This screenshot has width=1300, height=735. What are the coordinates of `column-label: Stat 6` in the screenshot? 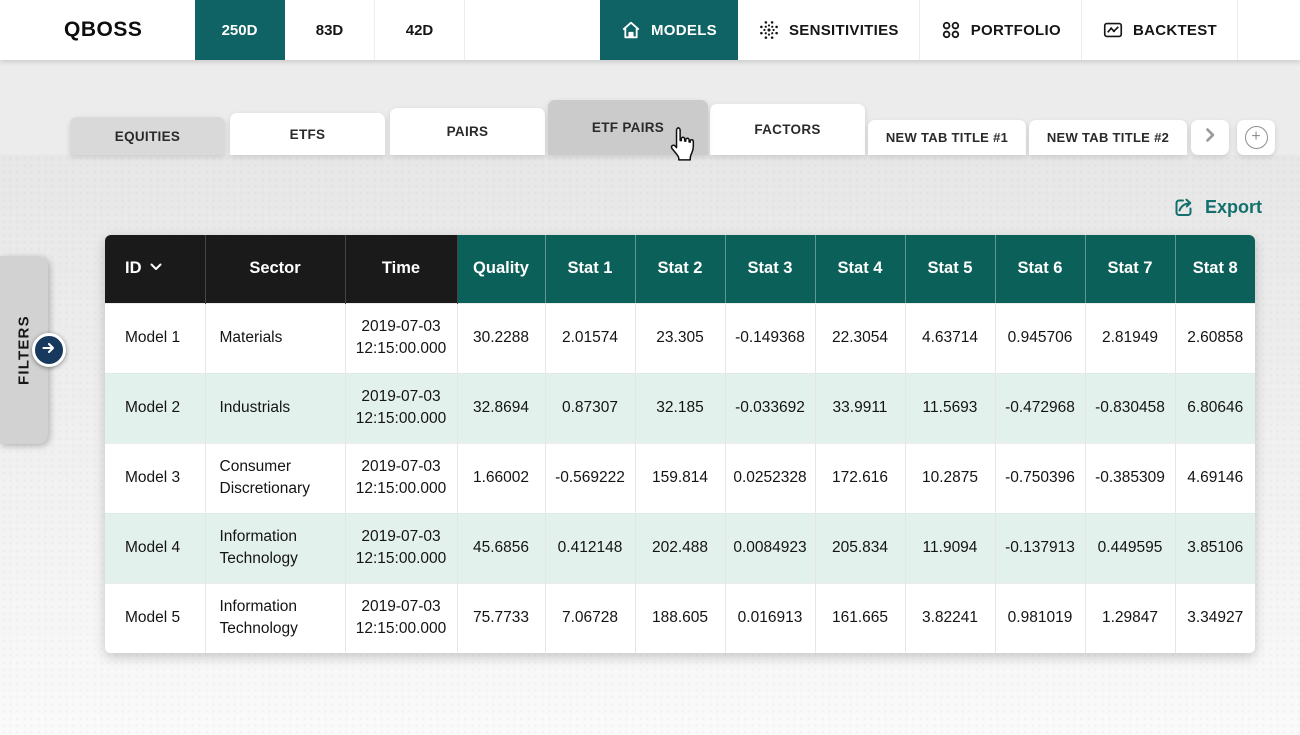 It's located at (1040, 268).